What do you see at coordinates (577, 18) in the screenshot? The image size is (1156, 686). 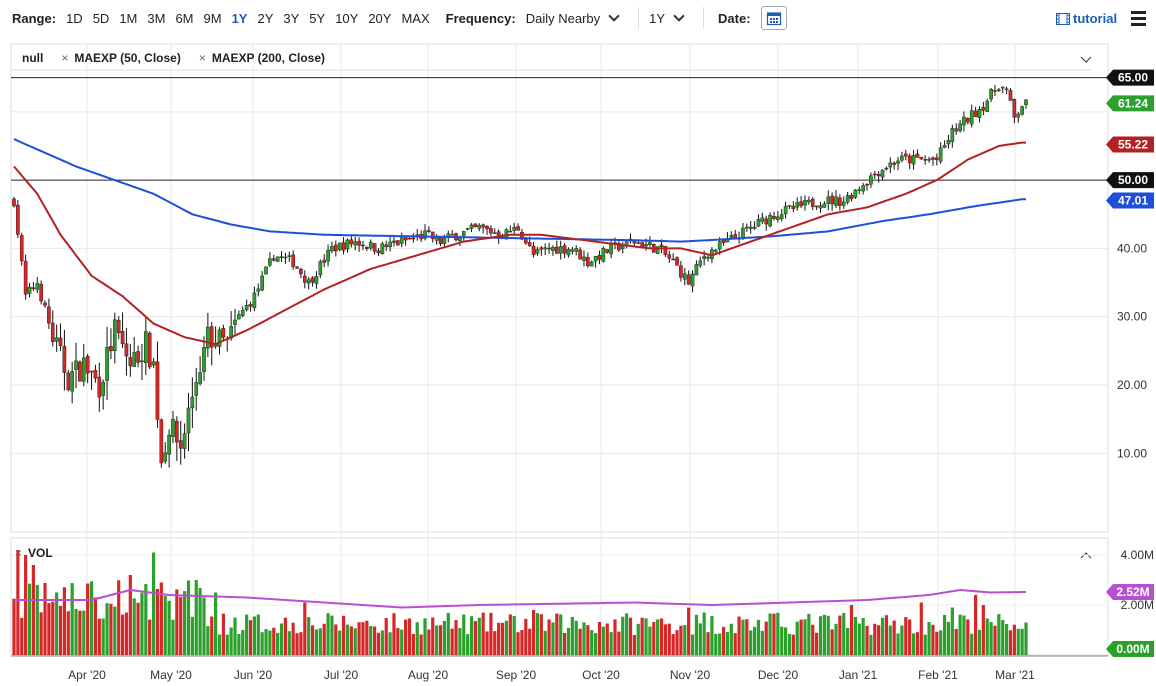 I see `frequency-dropdown: Daily Nearby` at bounding box center [577, 18].